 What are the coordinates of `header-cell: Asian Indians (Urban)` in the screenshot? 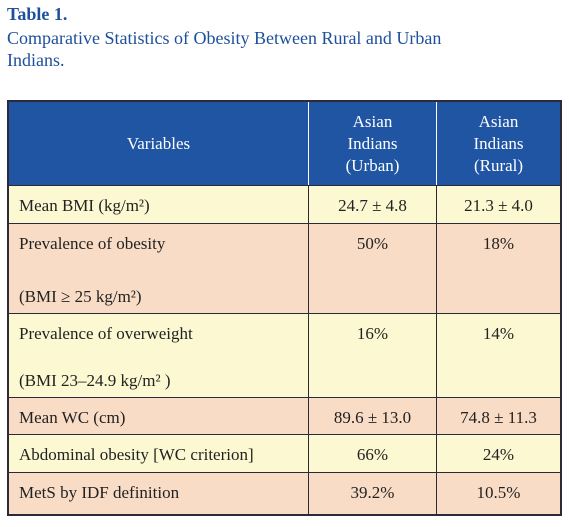 It's located at (372, 143).